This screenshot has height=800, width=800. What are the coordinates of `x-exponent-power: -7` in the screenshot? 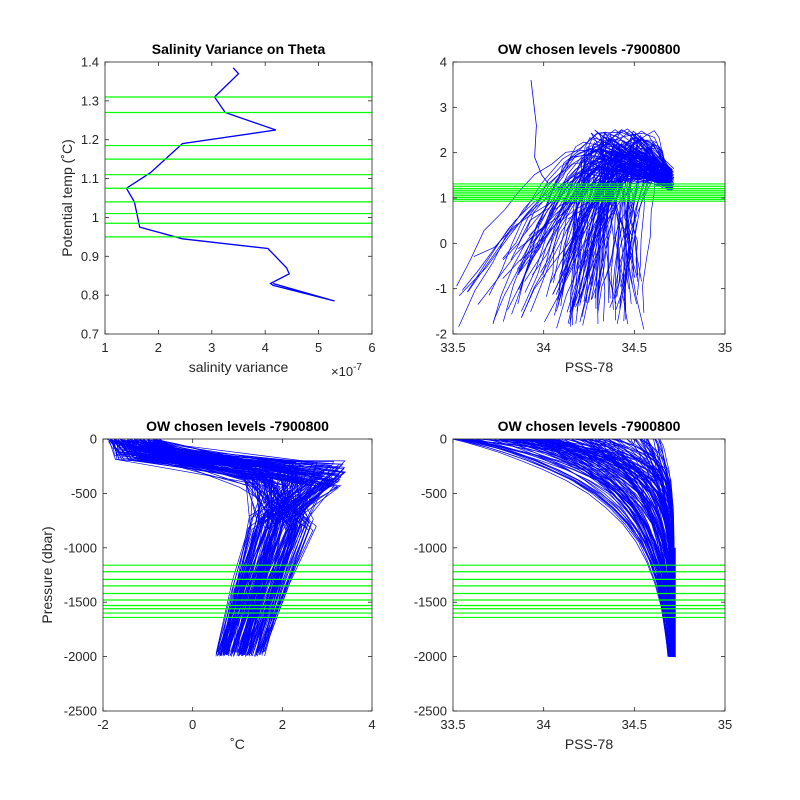 It's located at (357, 367).